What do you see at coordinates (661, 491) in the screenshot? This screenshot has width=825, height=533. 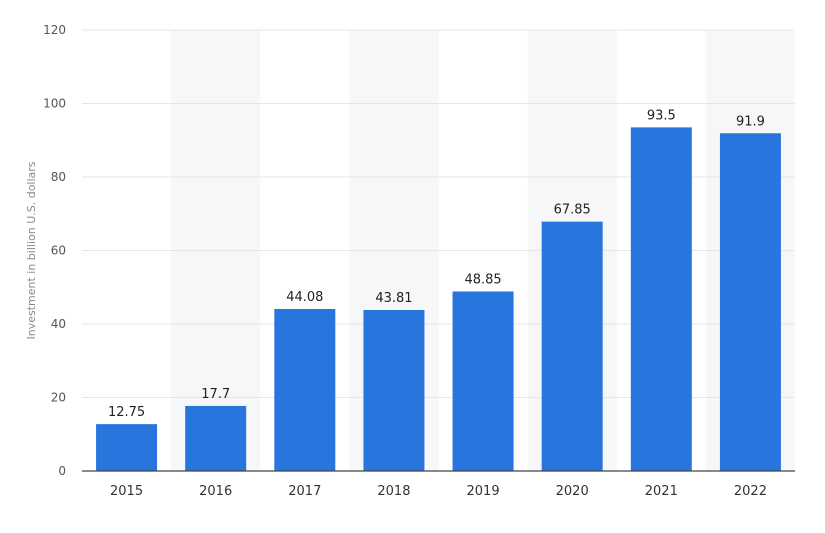 I see `x-tick-label: 2021` at bounding box center [661, 491].